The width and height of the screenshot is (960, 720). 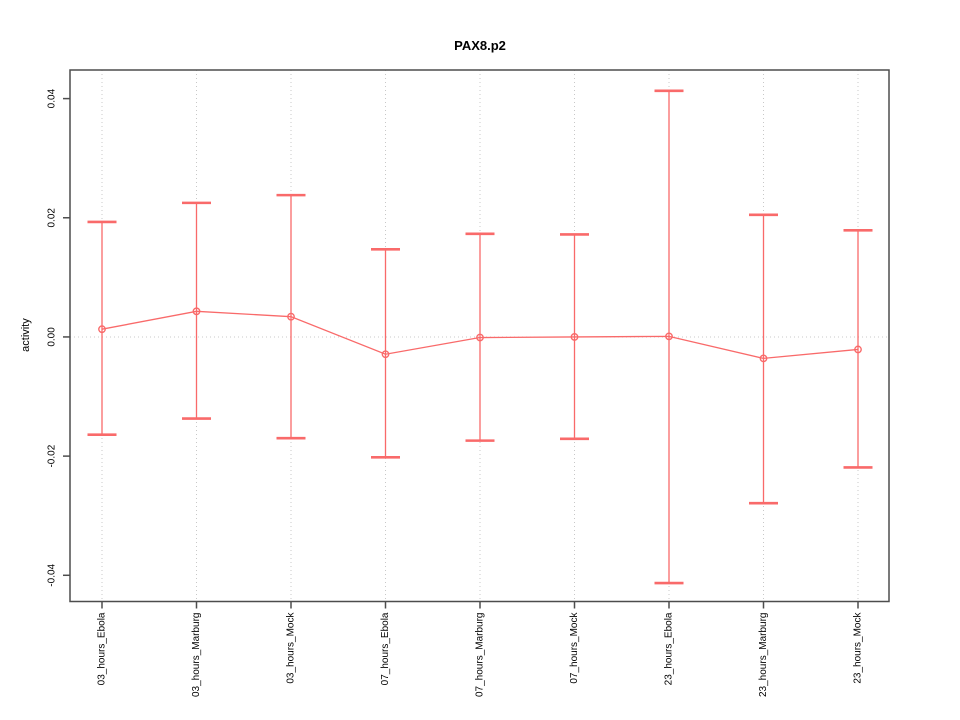 What do you see at coordinates (102, 648) in the screenshot?
I see `x-tick-label: 03_hours_Ebola` at bounding box center [102, 648].